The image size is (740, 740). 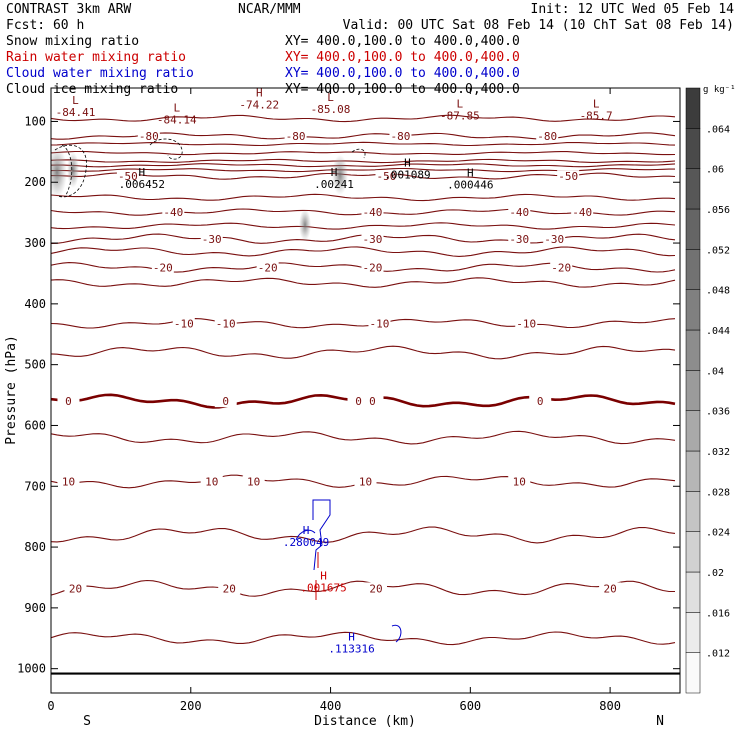 What do you see at coordinates (45, 25) in the screenshot?
I see `forecast-hour: Fcst: 60 h` at bounding box center [45, 25].